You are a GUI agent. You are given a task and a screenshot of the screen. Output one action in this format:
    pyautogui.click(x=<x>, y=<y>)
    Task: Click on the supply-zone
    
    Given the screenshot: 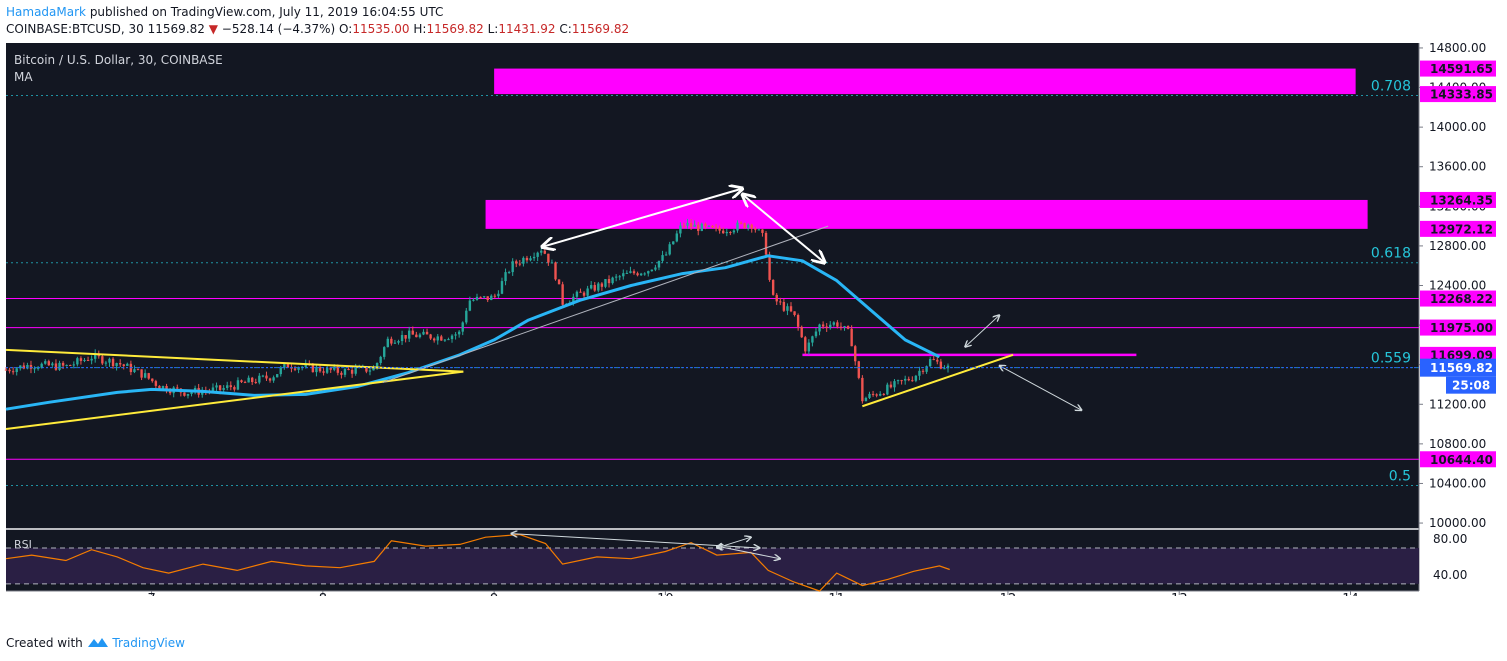 What is the action you would take?
    pyautogui.click(x=925, y=81)
    